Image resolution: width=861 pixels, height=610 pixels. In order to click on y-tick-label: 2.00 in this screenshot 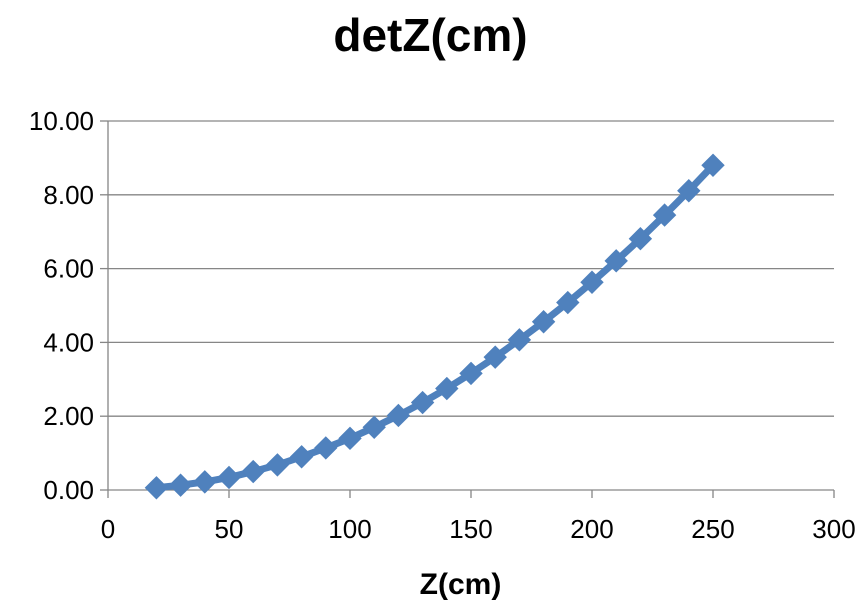, I will do `click(68, 416)`.